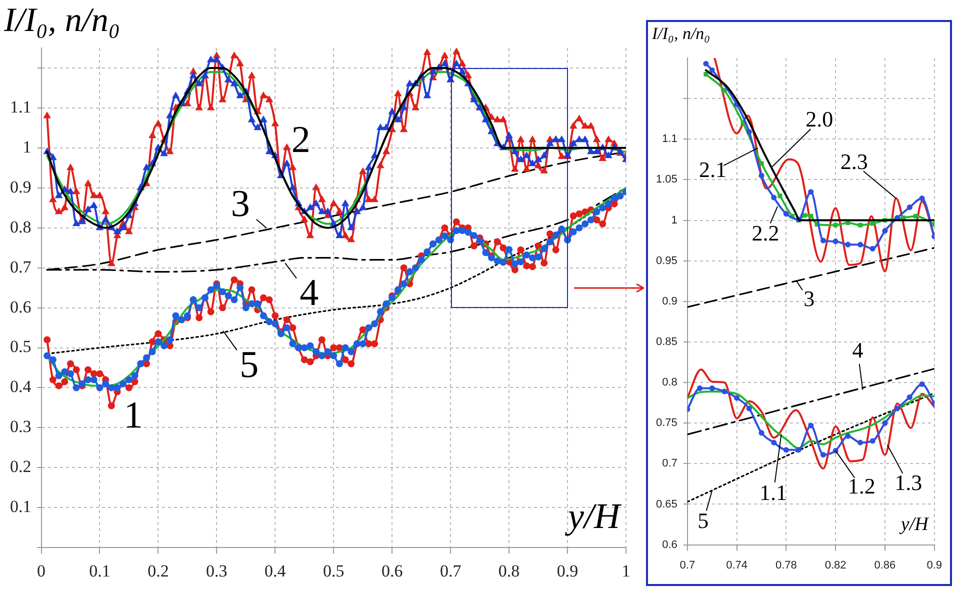 Image resolution: width=956 pixels, height=594 pixels. Describe the element at coordinates (21, 426) in the screenshot. I see `y-tick-label: 0.3` at that location.